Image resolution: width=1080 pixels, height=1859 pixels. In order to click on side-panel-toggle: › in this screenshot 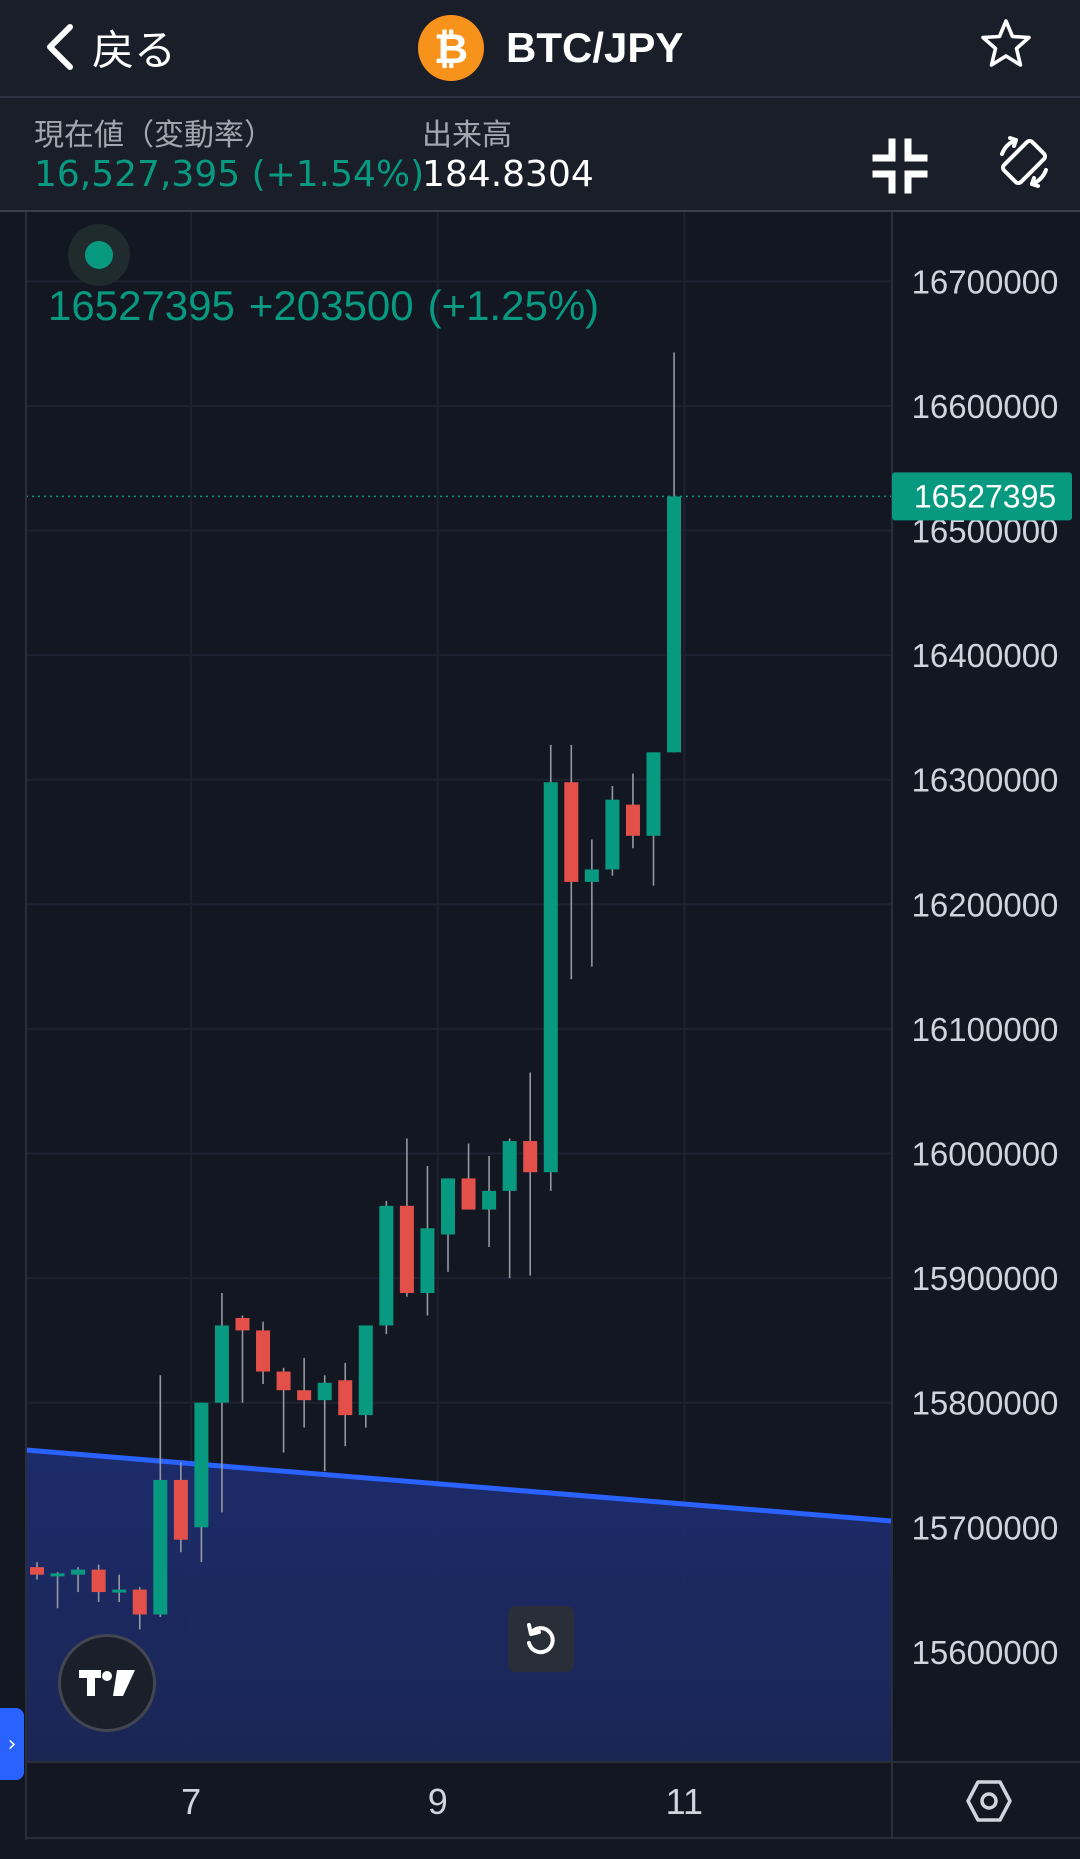, I will do `click(12, 1744)`.